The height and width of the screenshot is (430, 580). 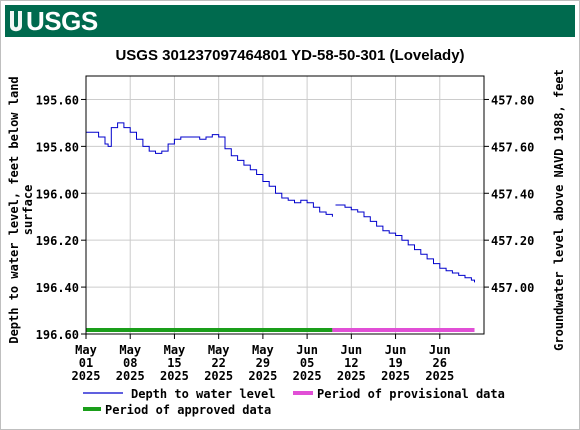 I want to click on legend-depth-label: Depth to water level, so click(x=203, y=394).